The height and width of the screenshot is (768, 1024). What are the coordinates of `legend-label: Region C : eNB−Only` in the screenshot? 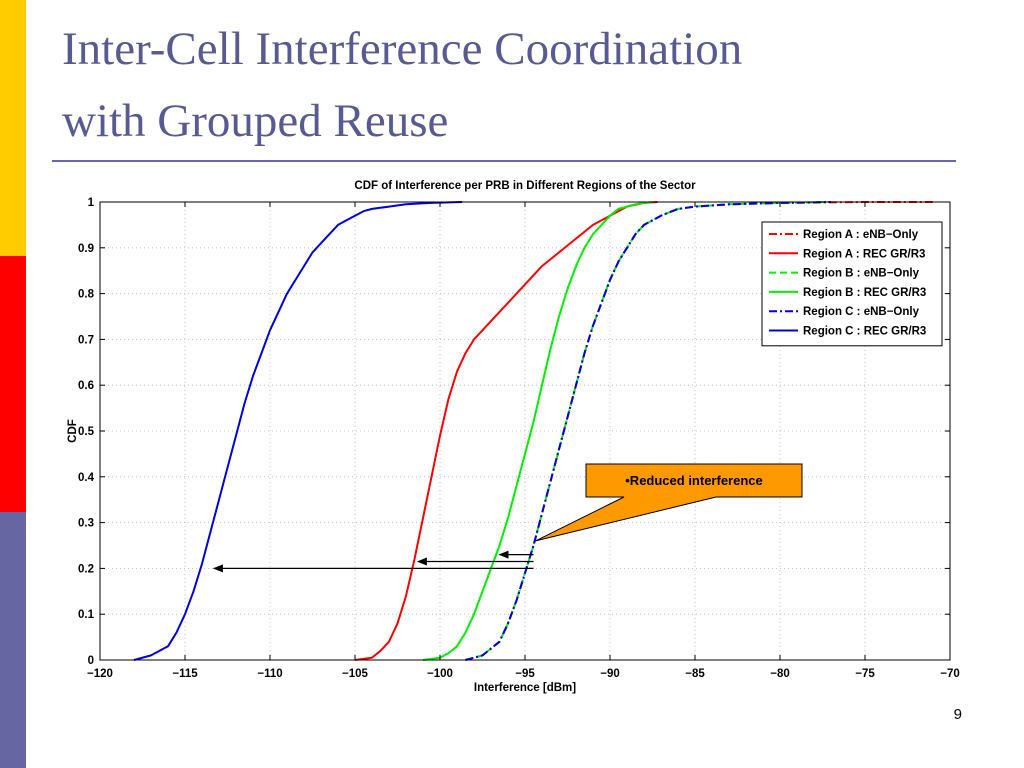 It's located at (861, 312).